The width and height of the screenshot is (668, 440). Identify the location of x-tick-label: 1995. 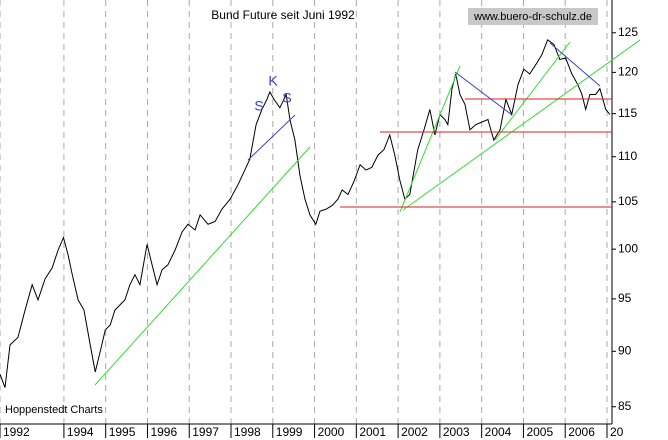
(122, 432).